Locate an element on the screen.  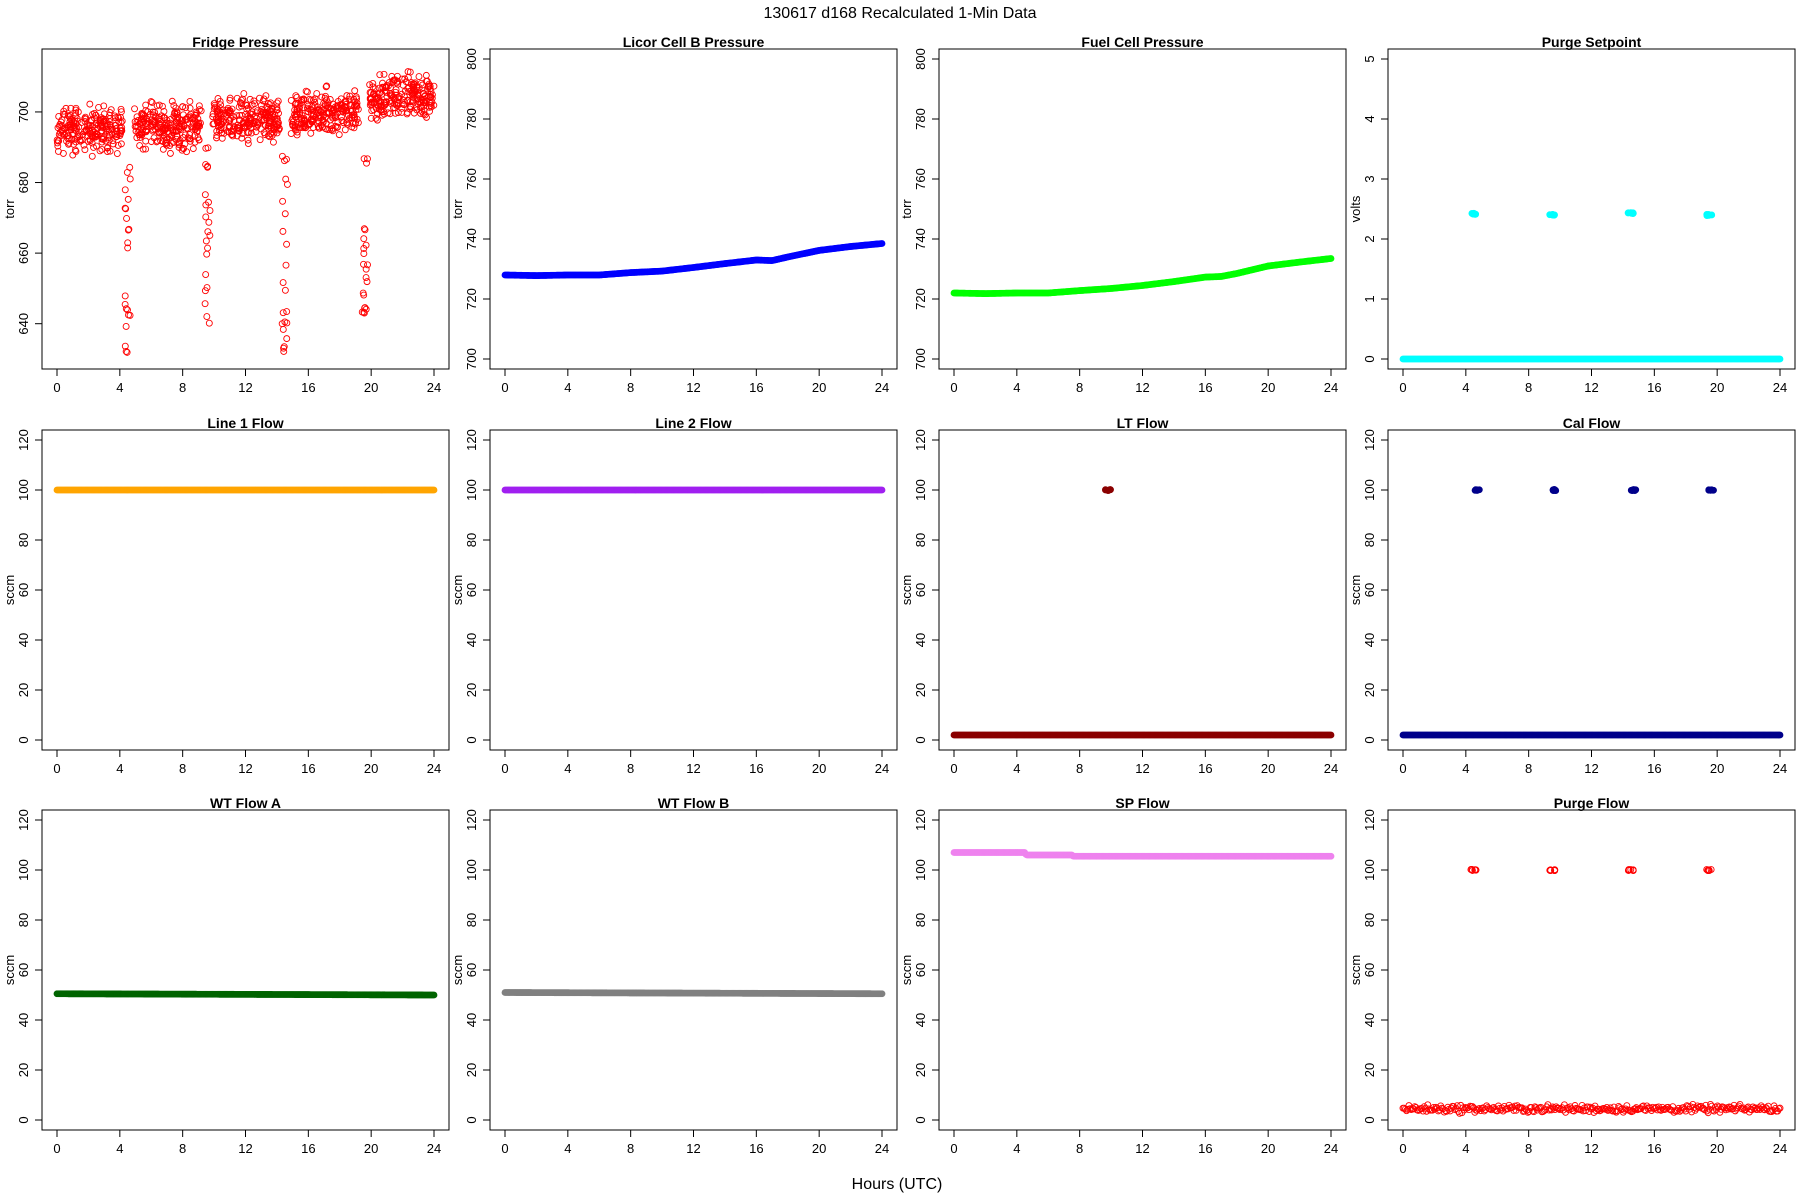
y-tick-label: 120 is located at coordinates (23, 820).